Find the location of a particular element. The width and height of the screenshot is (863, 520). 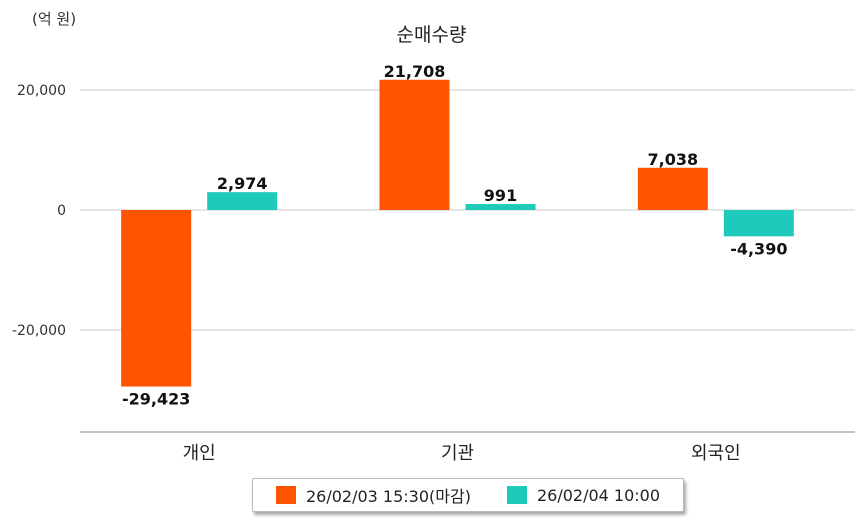

y-tick-label-2: -20,000 is located at coordinates (39, 331).